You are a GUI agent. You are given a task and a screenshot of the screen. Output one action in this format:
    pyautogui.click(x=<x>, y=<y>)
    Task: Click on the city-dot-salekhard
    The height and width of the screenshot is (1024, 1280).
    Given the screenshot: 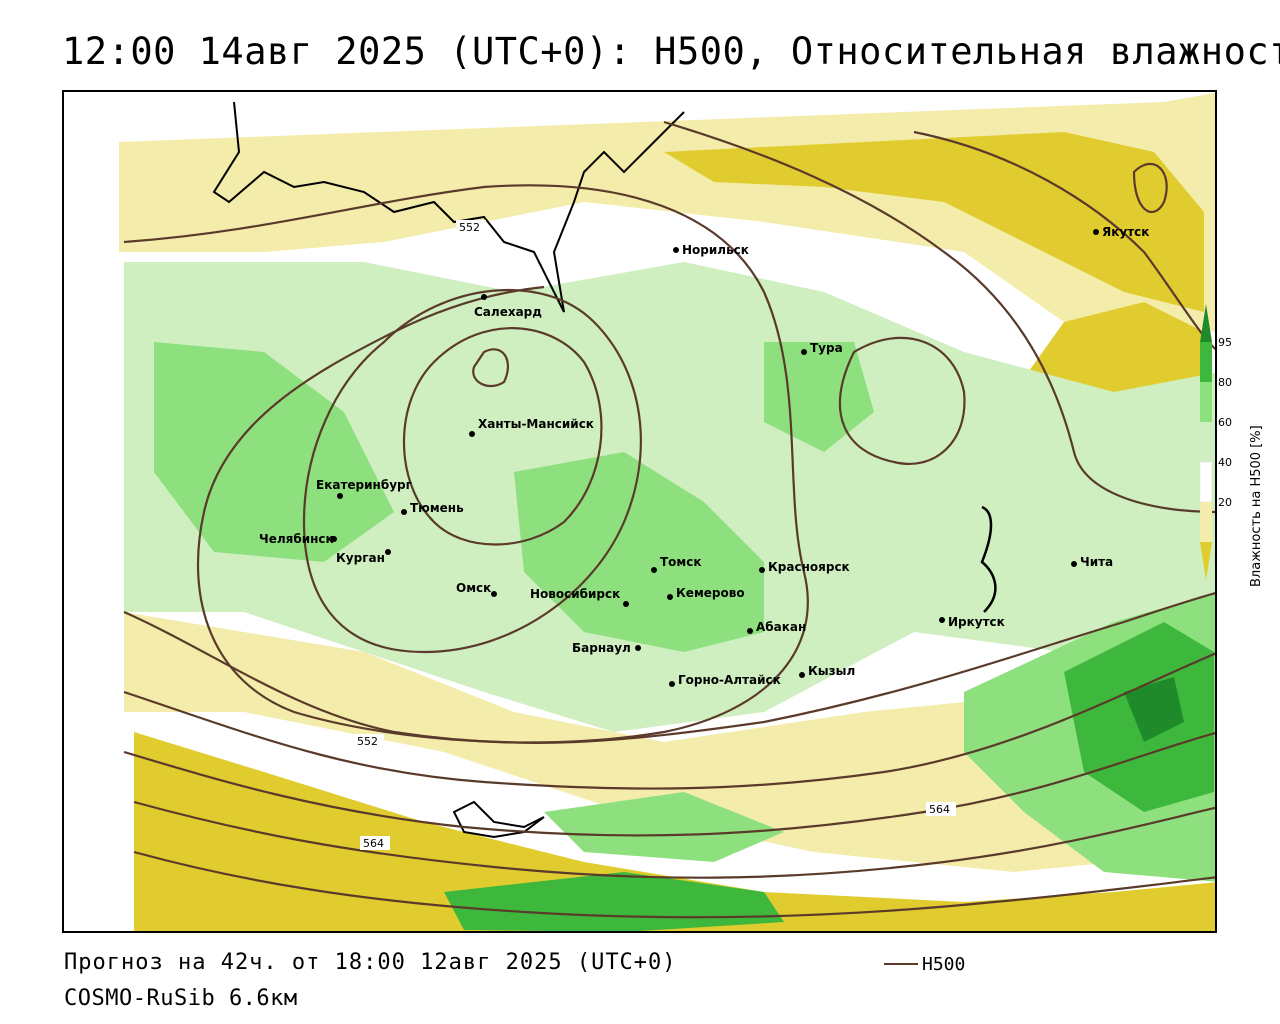 What is the action you would take?
    pyautogui.click(x=484, y=297)
    